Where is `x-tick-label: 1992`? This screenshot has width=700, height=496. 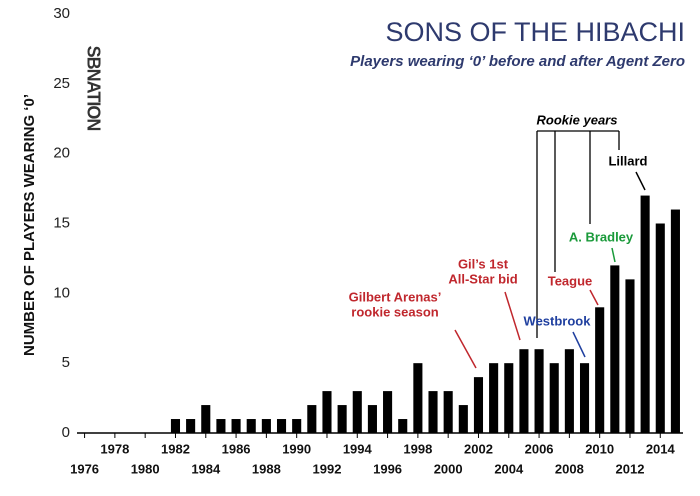
x-tick-label: 1992 is located at coordinates (327, 468).